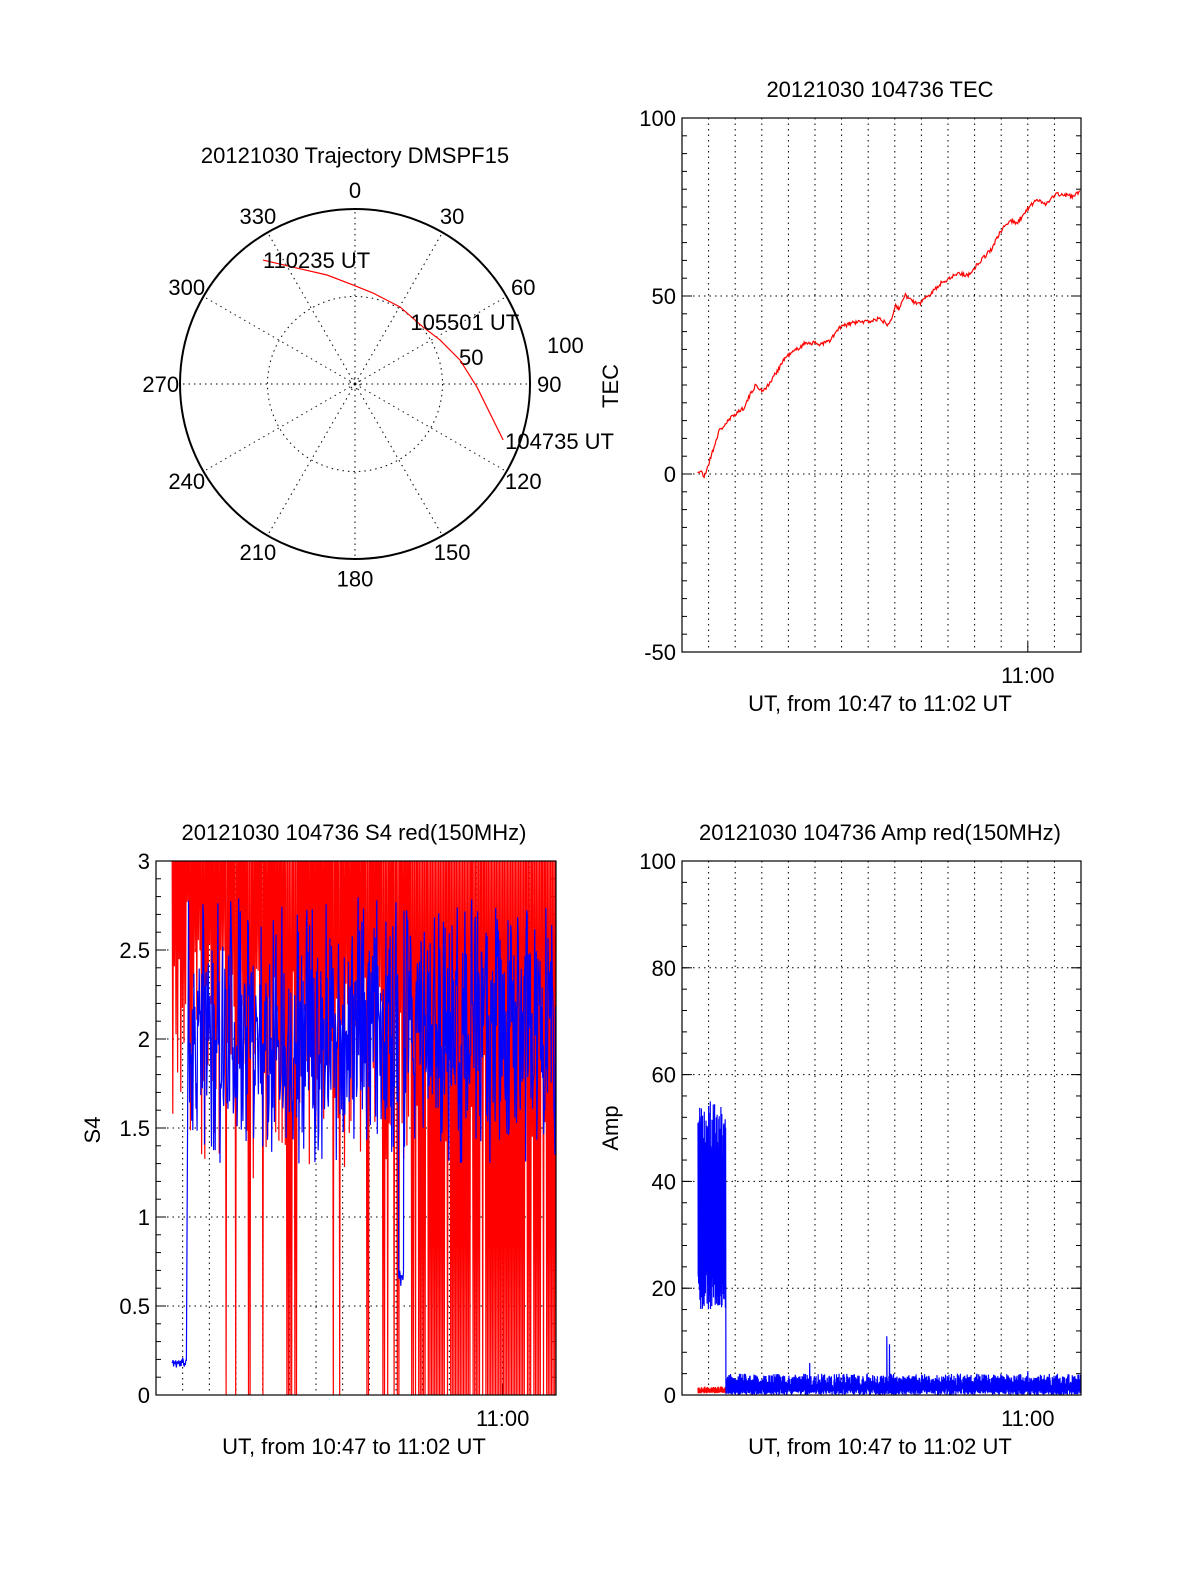 The width and height of the screenshot is (1200, 1575). What do you see at coordinates (610, 386) in the screenshot?
I see `tec-ylabel: TEC` at bounding box center [610, 386].